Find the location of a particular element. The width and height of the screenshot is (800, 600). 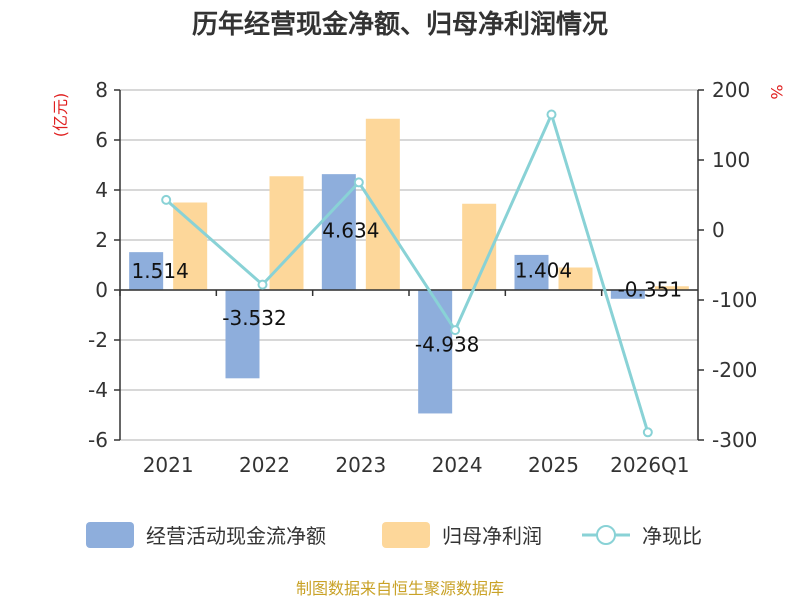

x-tick-label: 2025 is located at coordinates (553, 465).